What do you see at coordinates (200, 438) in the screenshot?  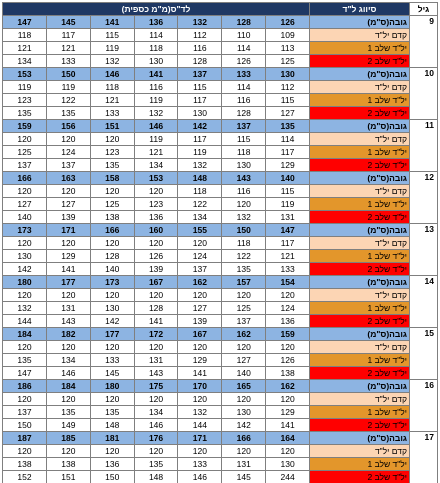 I see `value-cell: 171` at bounding box center [200, 438].